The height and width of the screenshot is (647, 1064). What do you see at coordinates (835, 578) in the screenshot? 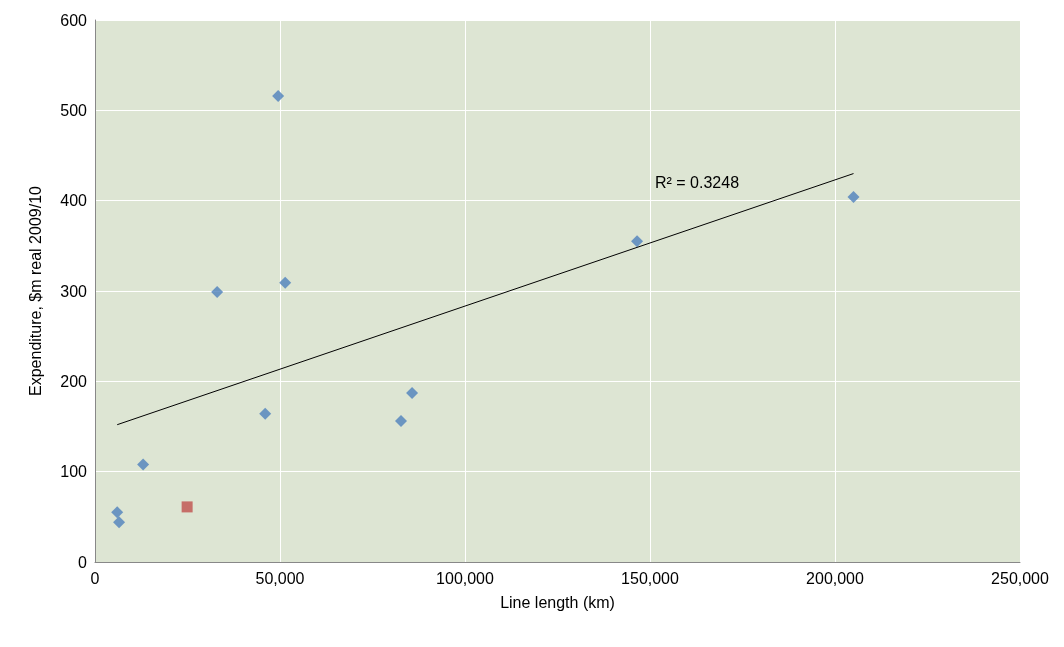
I see `x-tick-label: 200,000` at bounding box center [835, 578].